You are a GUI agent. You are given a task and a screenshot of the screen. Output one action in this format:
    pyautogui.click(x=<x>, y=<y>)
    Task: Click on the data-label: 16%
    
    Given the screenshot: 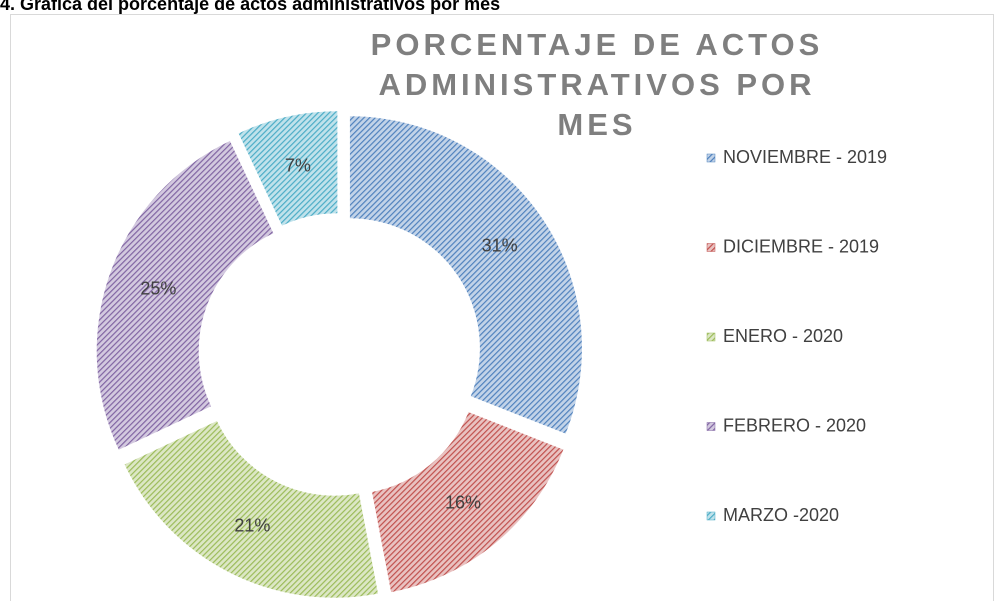 What is the action you would take?
    pyautogui.click(x=463, y=502)
    